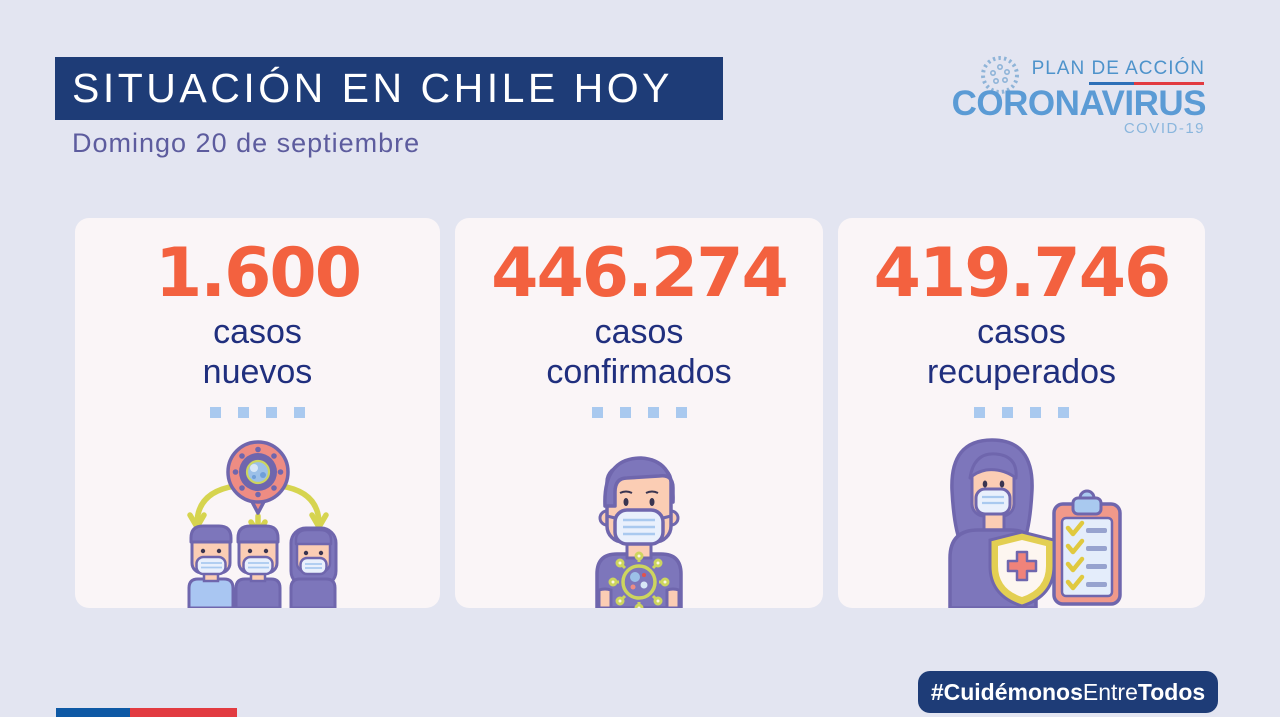 Image resolution: width=1280 pixels, height=717 pixels. I want to click on flag-red-segment, so click(183, 712).